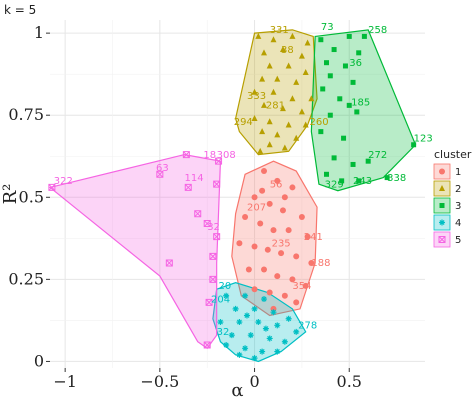  Describe the element at coordinates (254, 381) in the screenshot. I see `x-tick-label: 0` at that location.